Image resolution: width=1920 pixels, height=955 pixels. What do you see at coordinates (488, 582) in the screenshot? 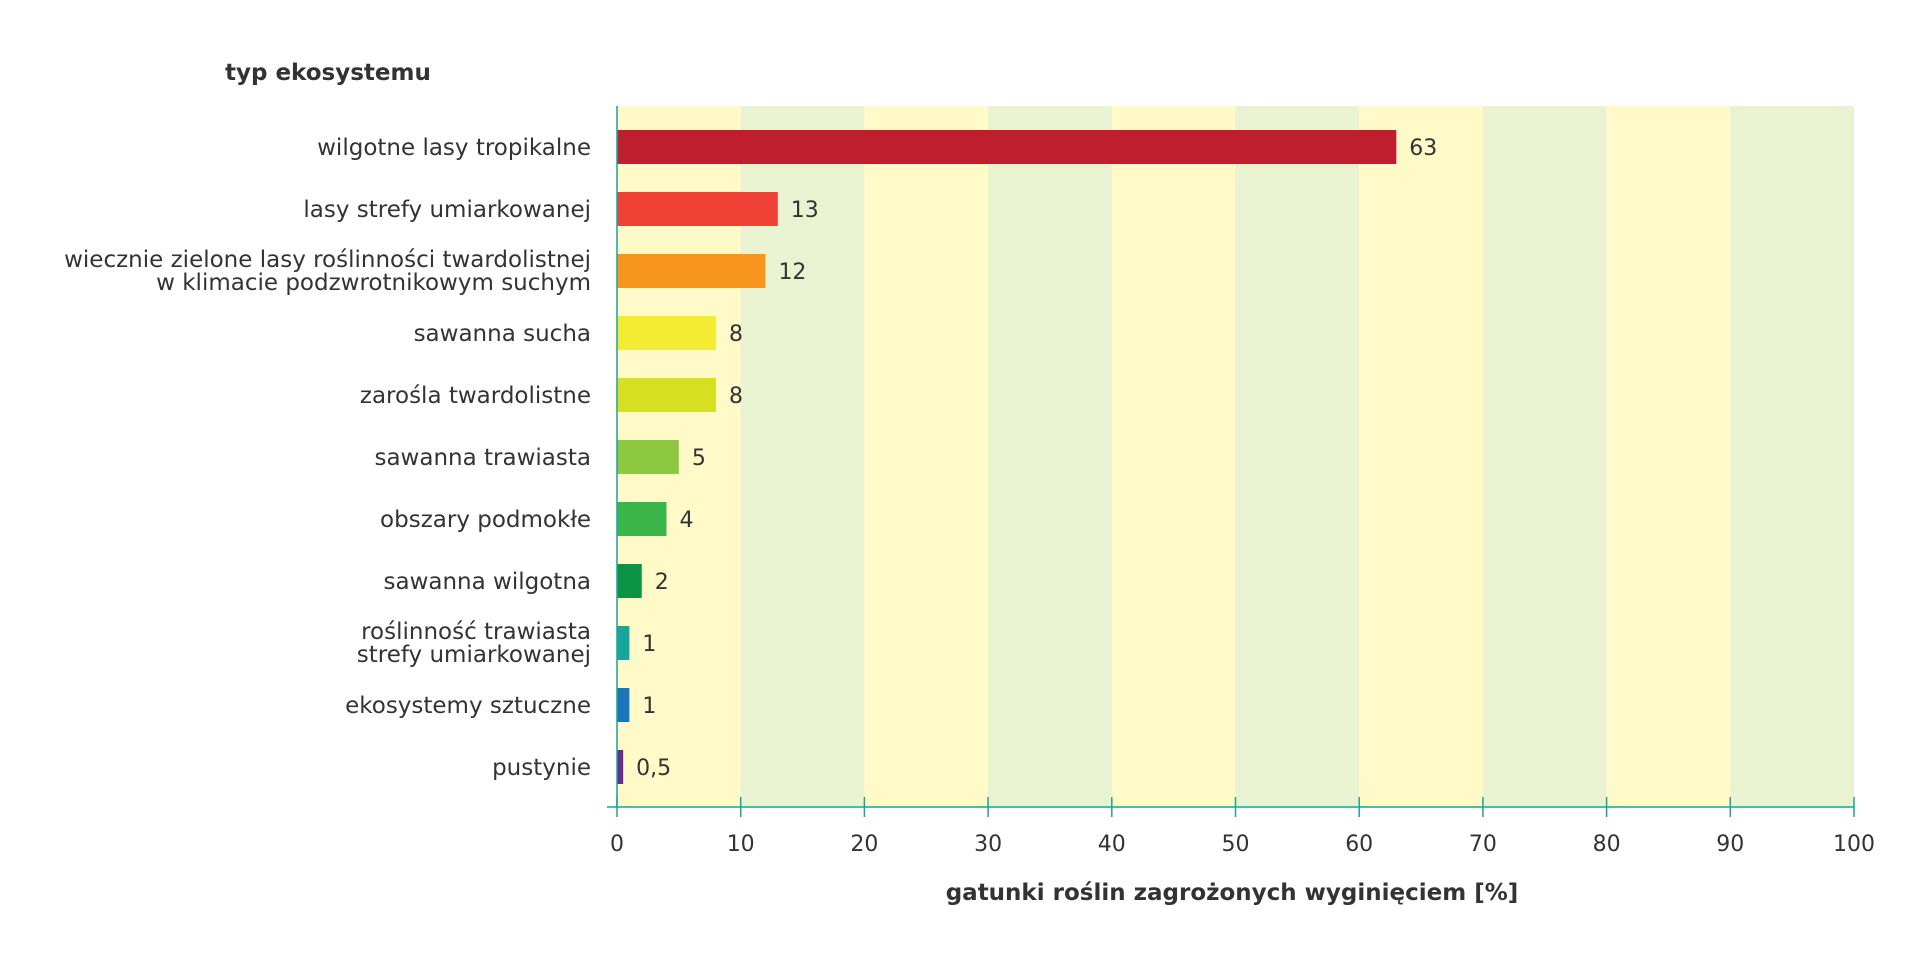
I see `category-label-7: sawanna wilgotna` at bounding box center [488, 582].